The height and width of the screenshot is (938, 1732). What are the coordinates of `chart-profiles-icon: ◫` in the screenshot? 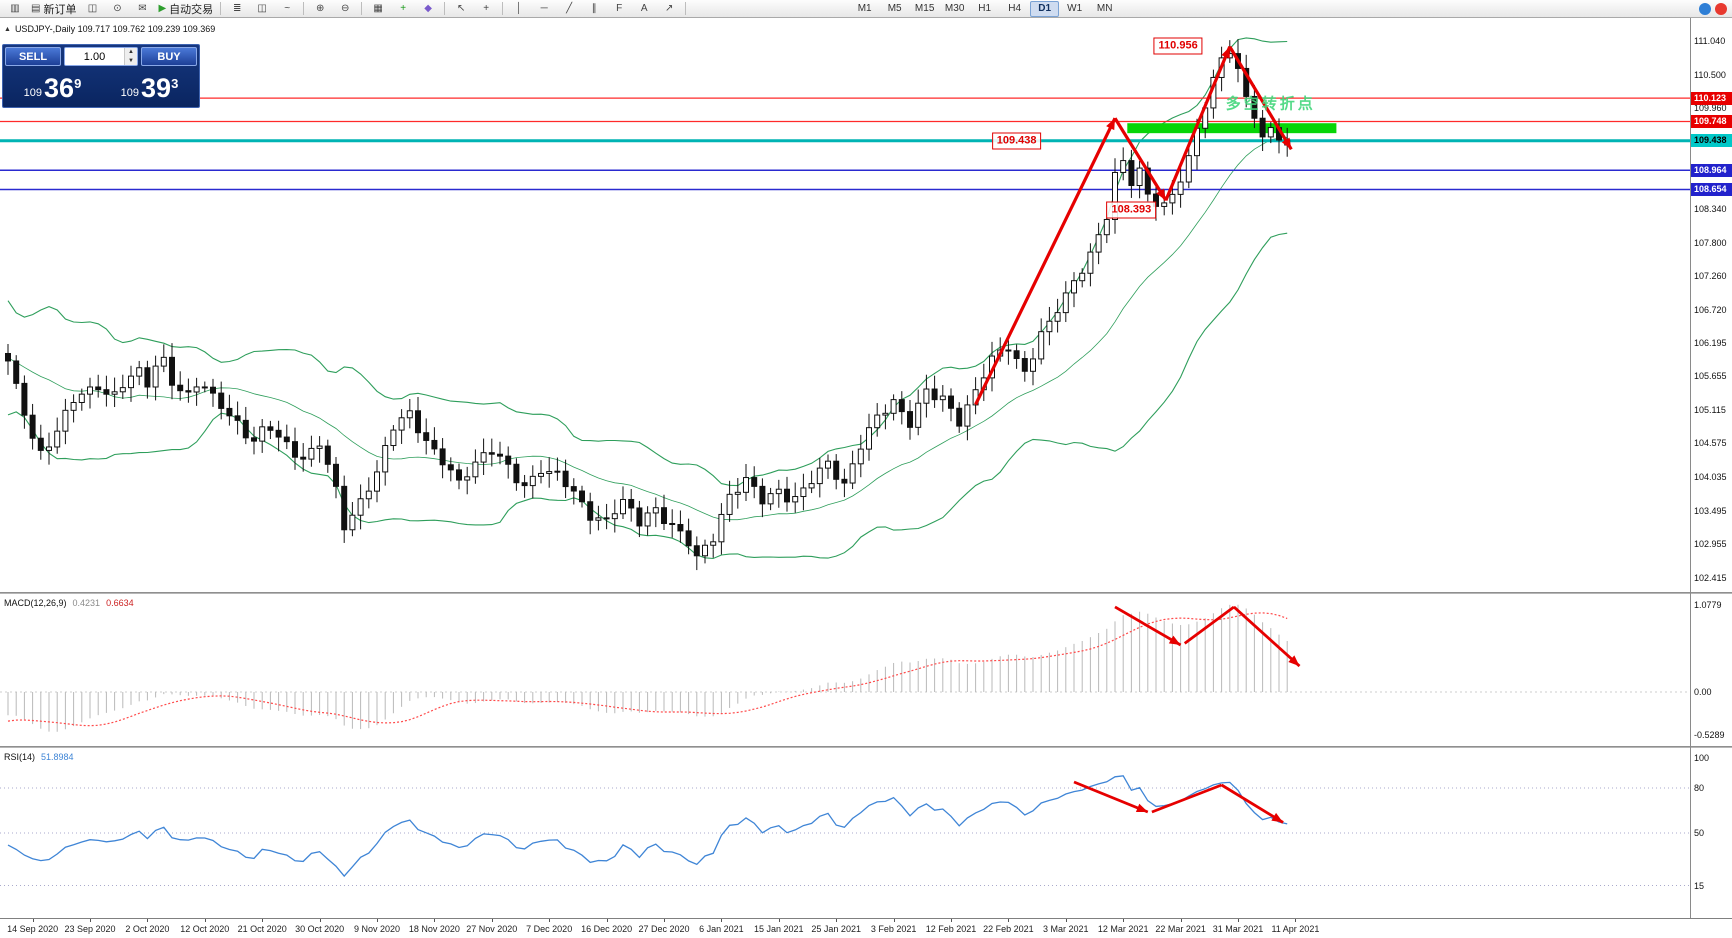 It's located at (92, 8).